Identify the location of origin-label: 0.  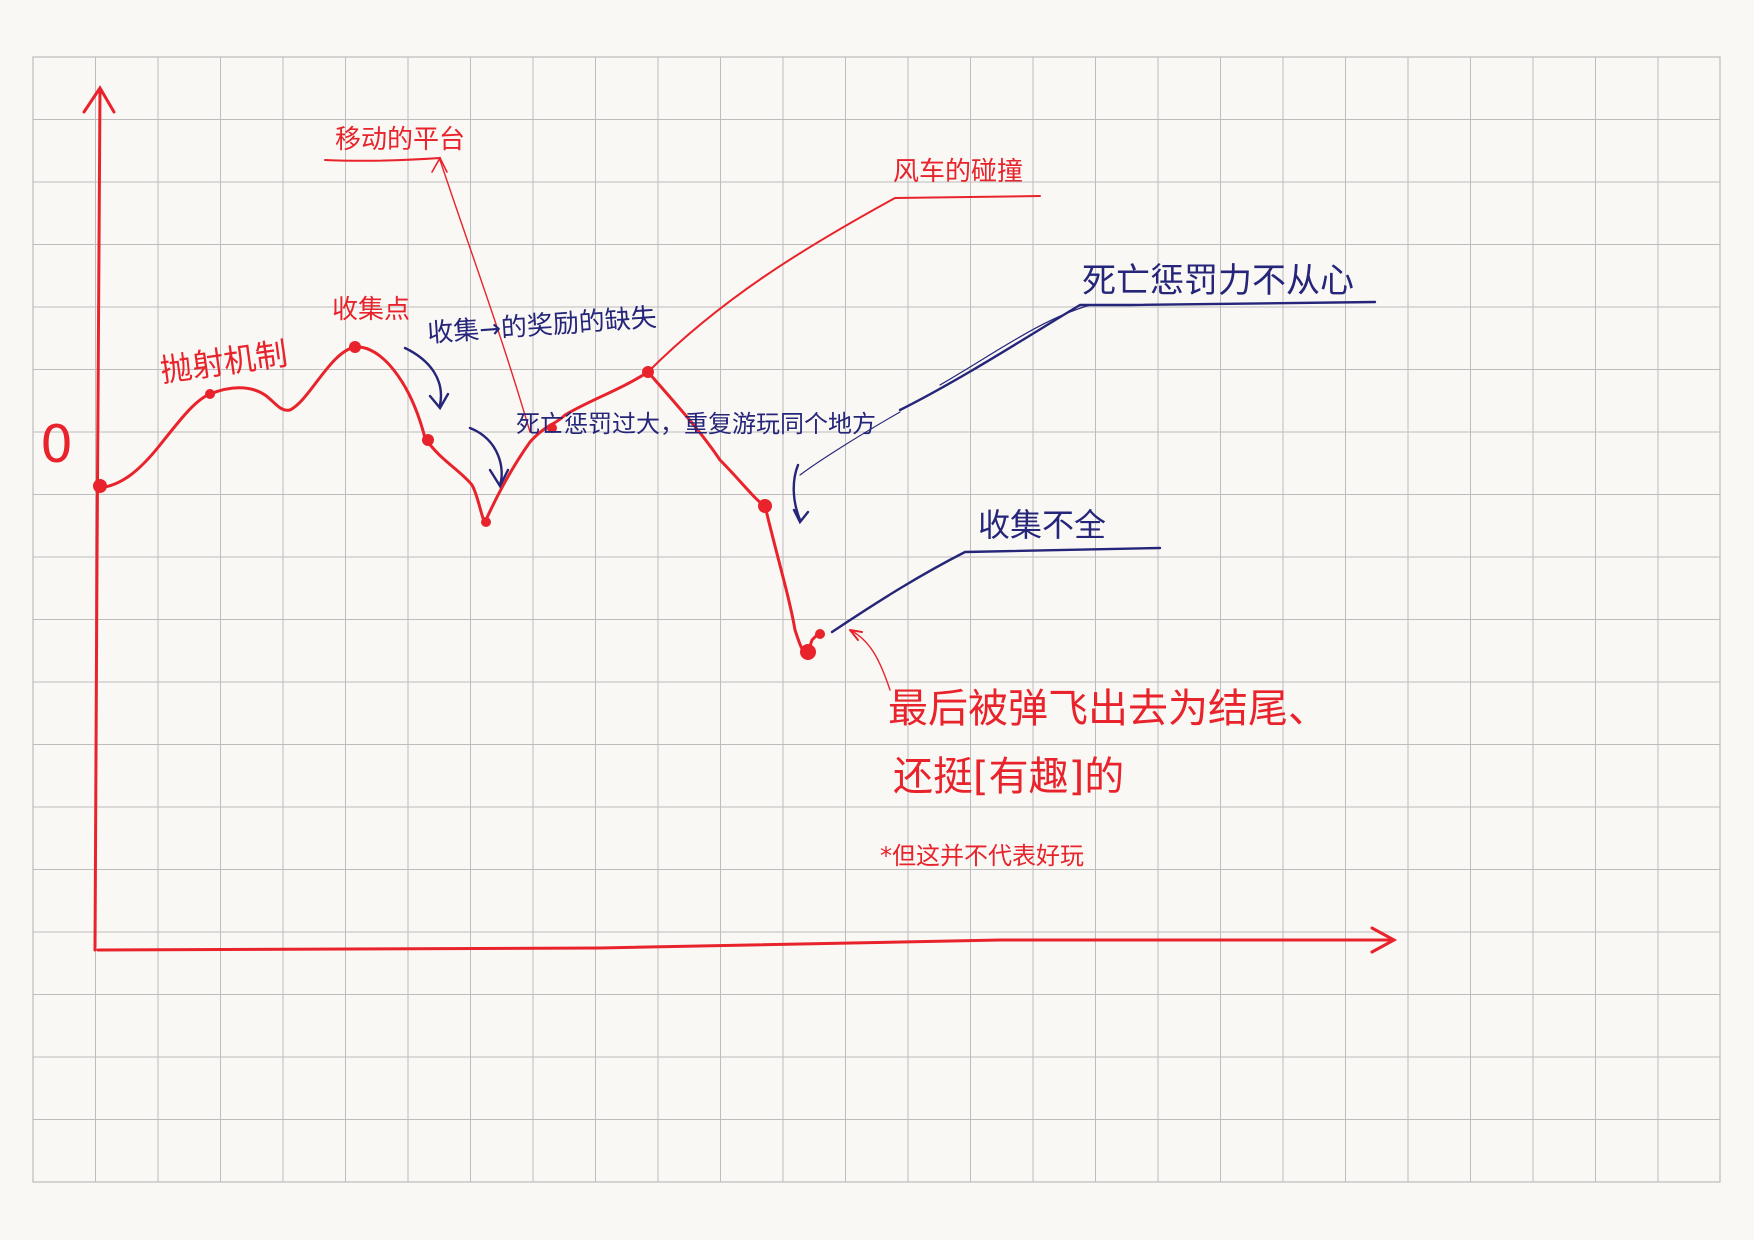
(56, 445).